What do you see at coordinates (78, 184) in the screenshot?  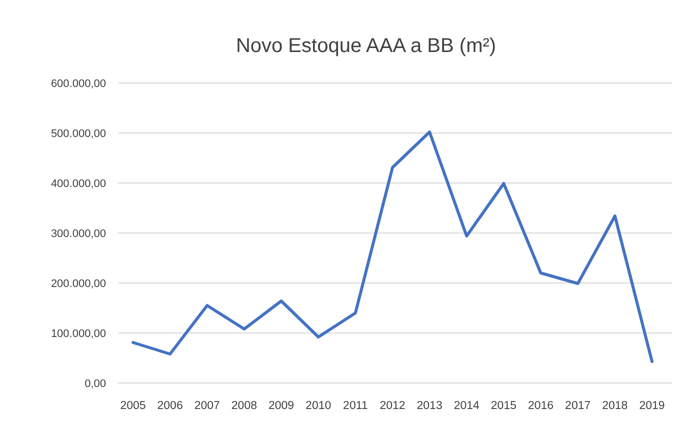 I see `y-tick-label: 400.000,00` at bounding box center [78, 184].